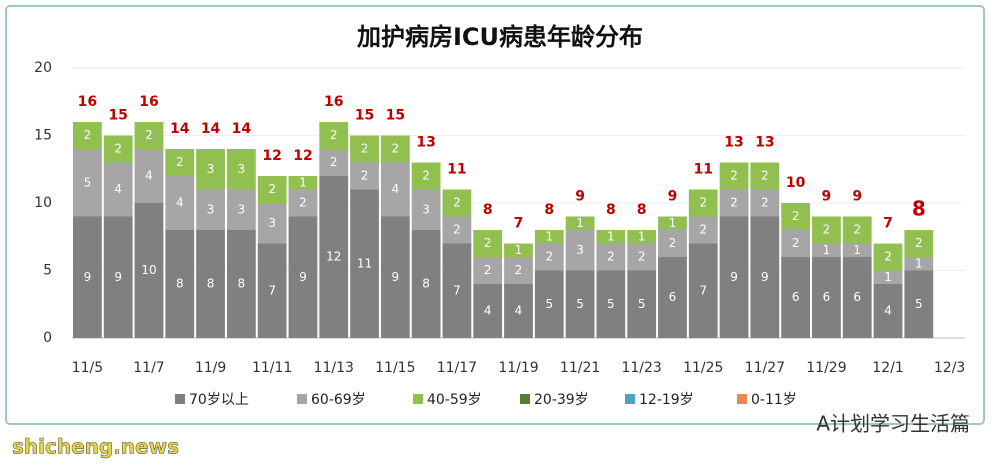  I want to click on legend-label: 0-11岁, so click(774, 400).